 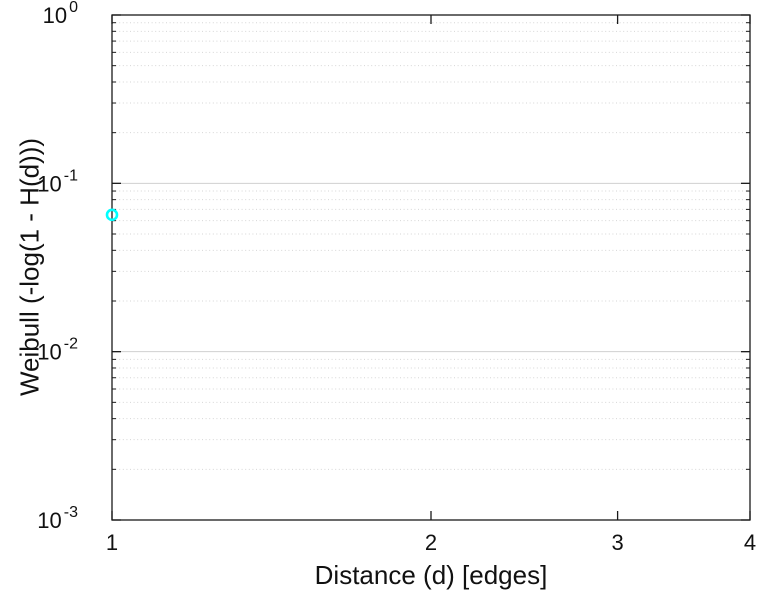 What do you see at coordinates (431, 575) in the screenshot?
I see `x-axis-label: Distance (d) [edges]` at bounding box center [431, 575].